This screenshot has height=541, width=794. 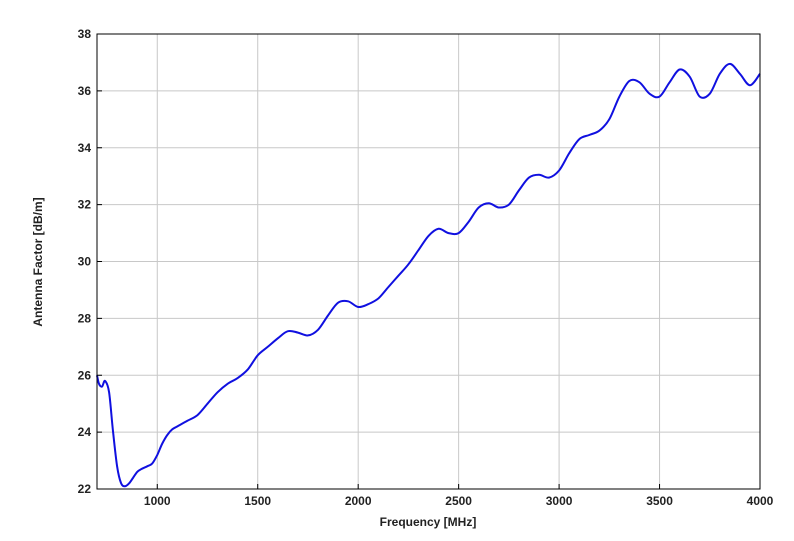 What do you see at coordinates (659, 501) in the screenshot?
I see `x-tick-label: 3500` at bounding box center [659, 501].